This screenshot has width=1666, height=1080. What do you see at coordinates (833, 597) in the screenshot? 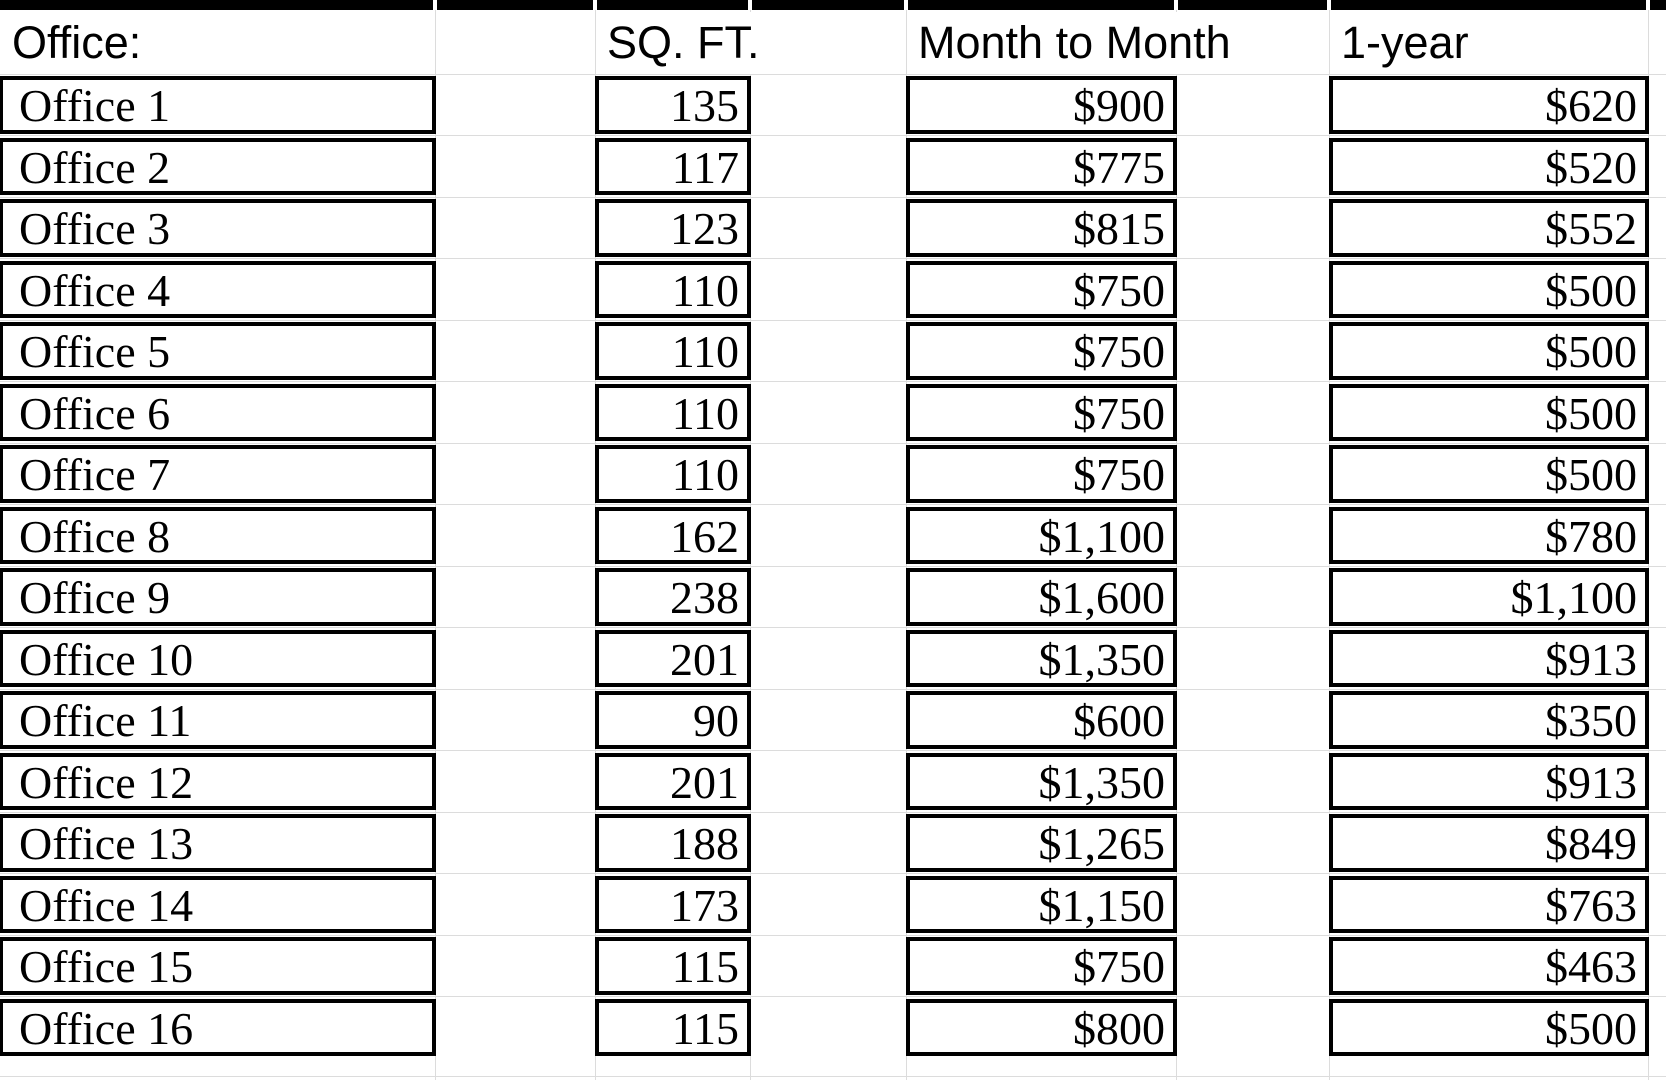
I see `table-row: Office 9 238 $1,600 $1,100` at bounding box center [833, 597].